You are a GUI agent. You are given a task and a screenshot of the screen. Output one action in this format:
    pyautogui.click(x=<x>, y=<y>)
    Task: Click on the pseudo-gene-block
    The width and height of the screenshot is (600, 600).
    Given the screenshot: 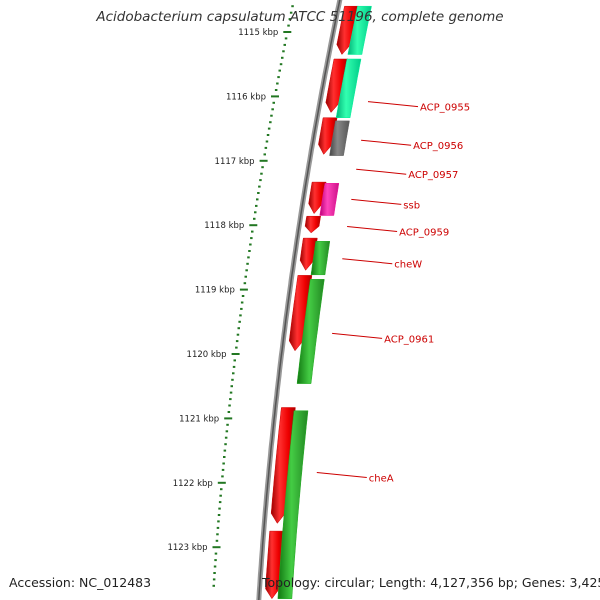 What is the action you would take?
    pyautogui.click(x=339, y=138)
    